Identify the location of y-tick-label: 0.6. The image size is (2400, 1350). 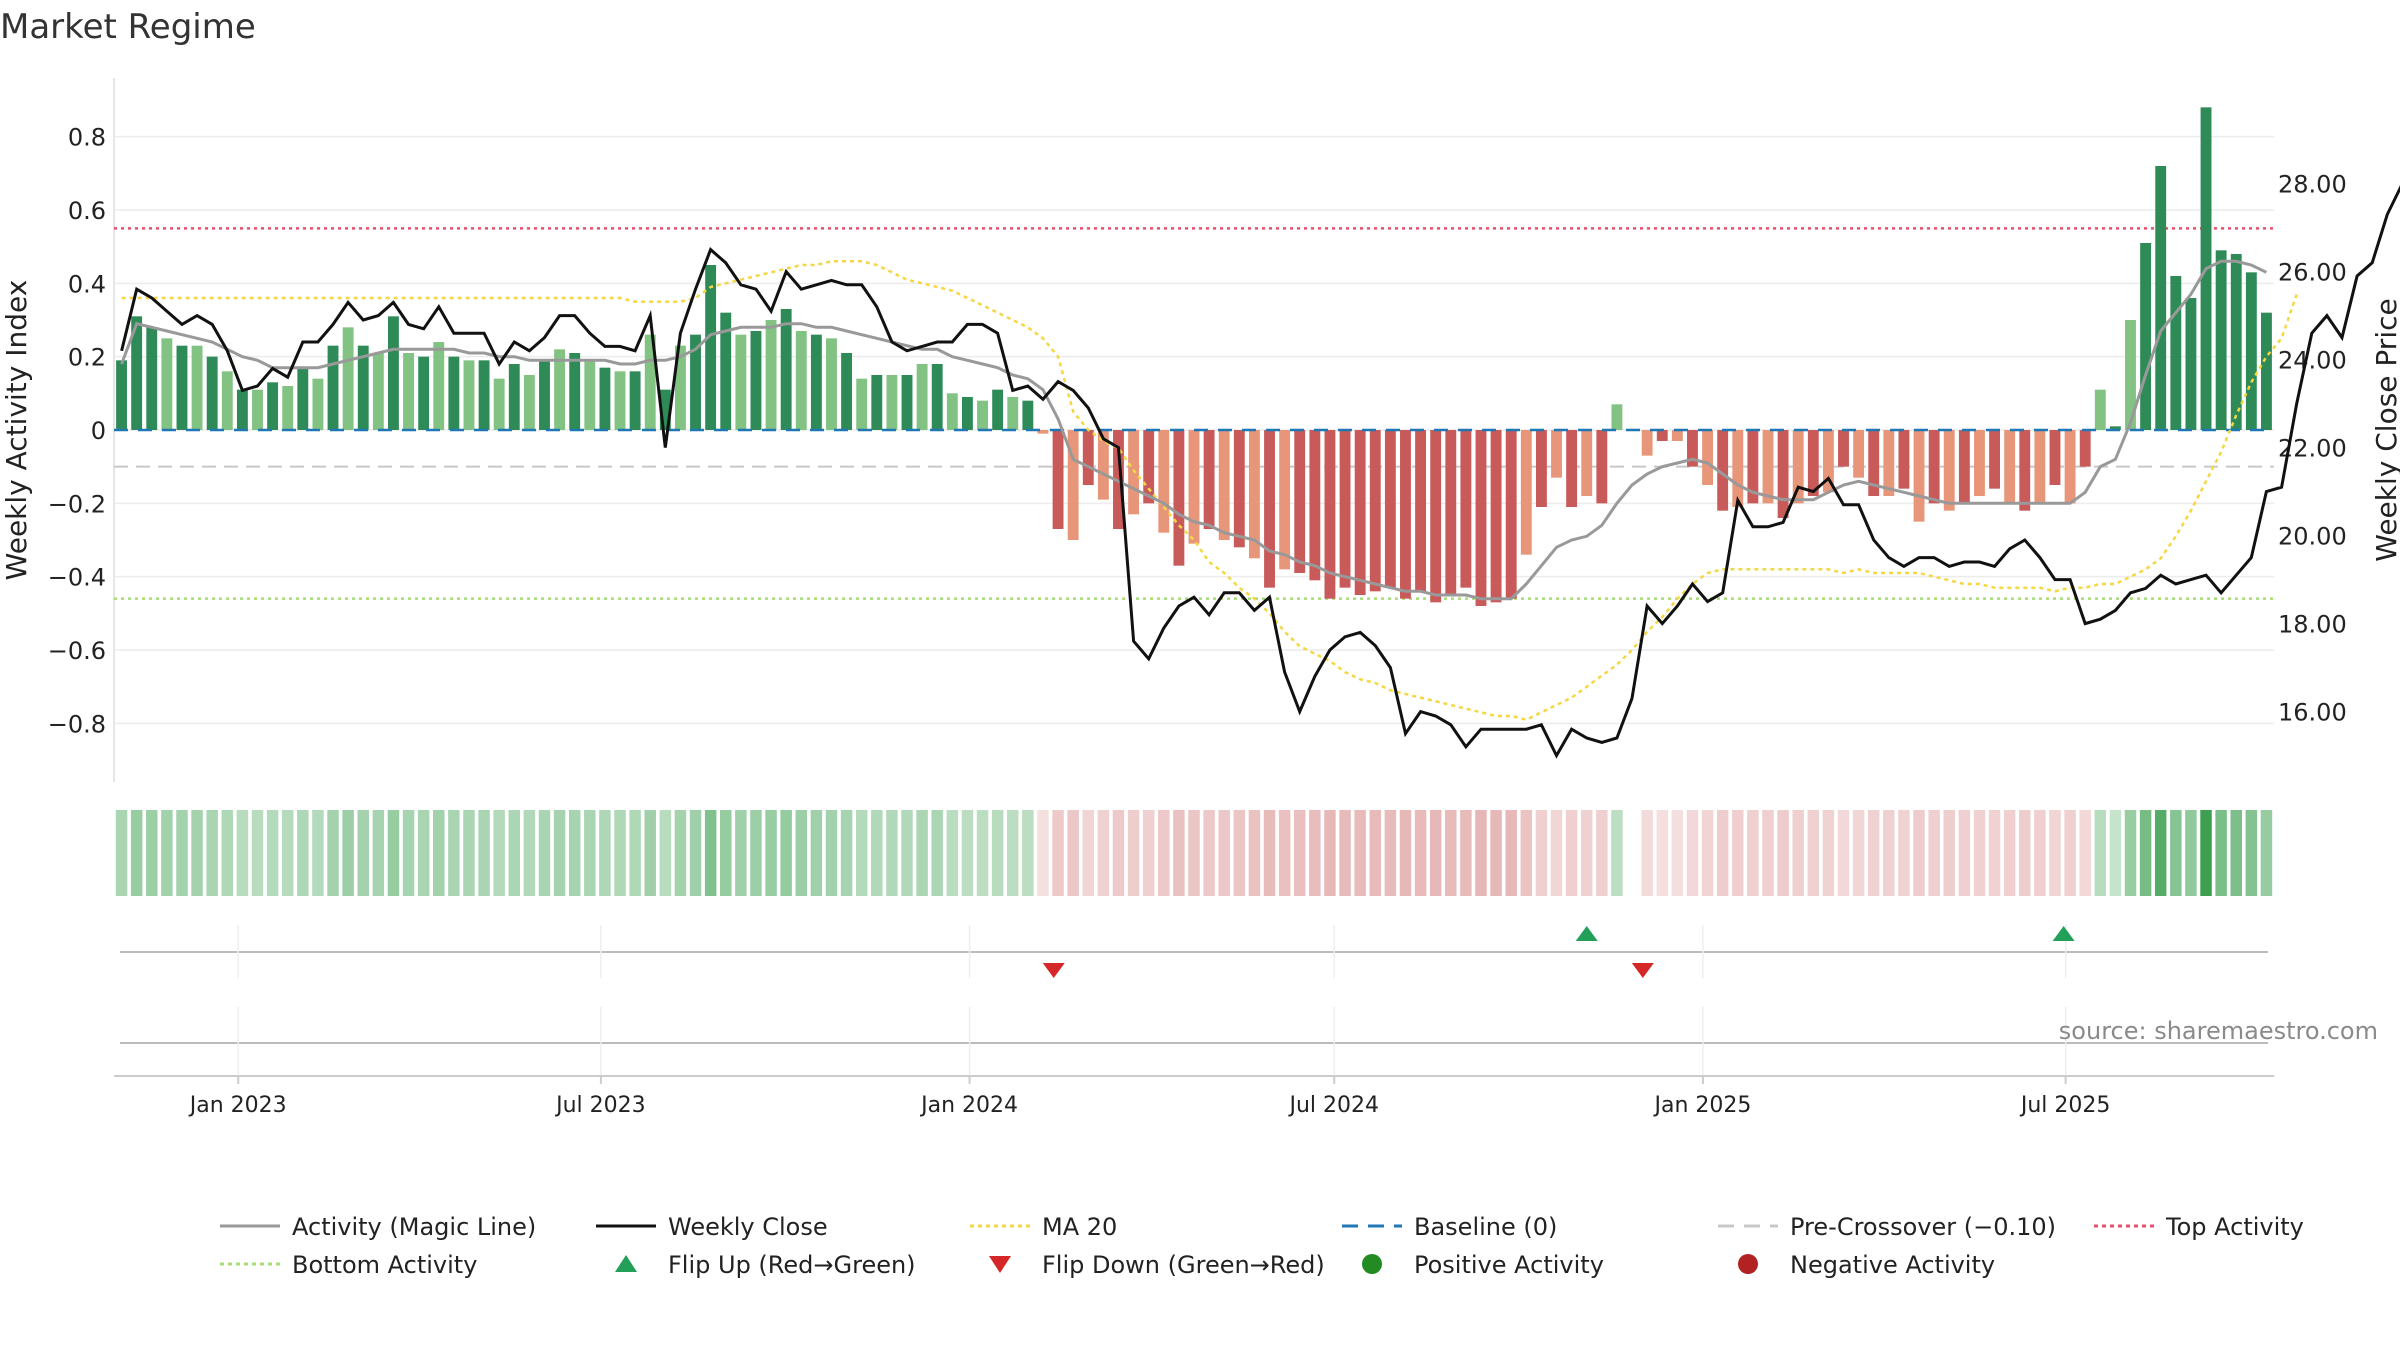
(87, 211).